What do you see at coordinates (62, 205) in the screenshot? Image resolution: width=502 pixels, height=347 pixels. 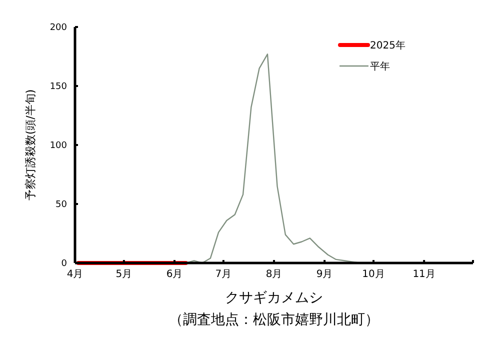 I see `y-tick-label: 50` at bounding box center [62, 205].